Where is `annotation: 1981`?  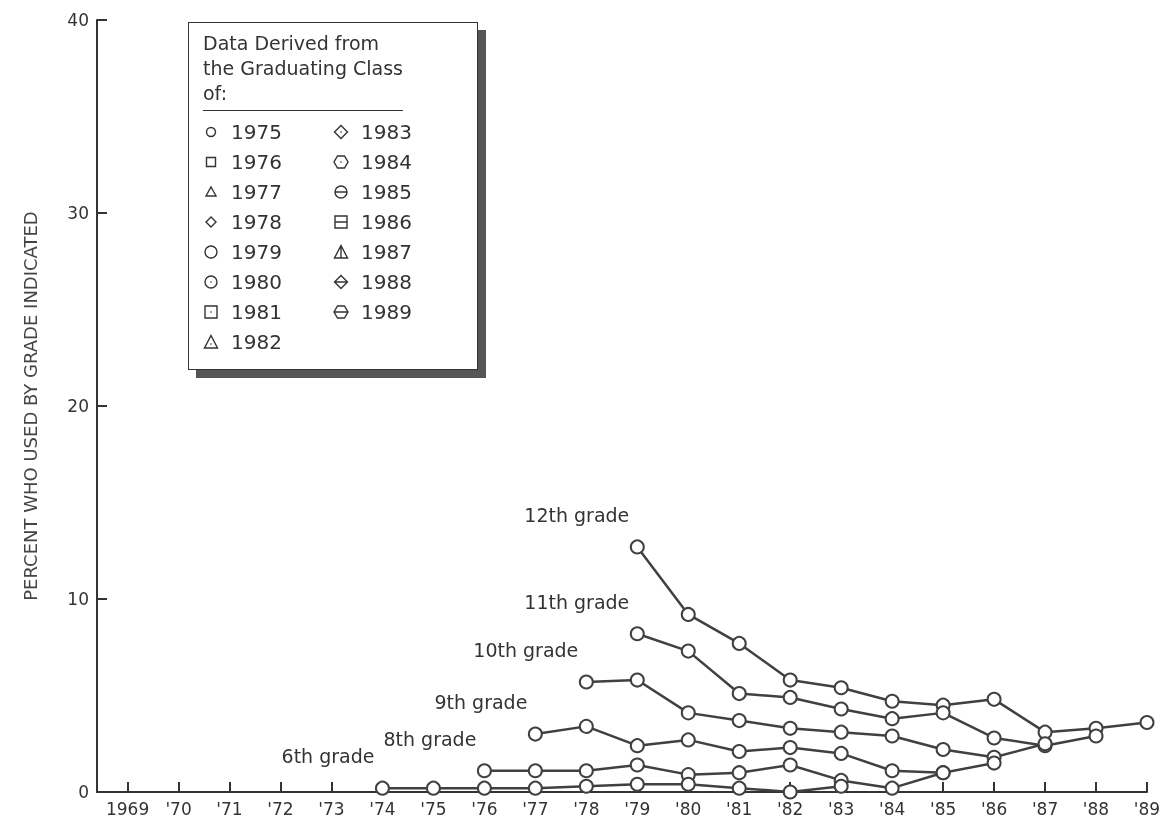 annotation: 1981 is located at coordinates (256, 312).